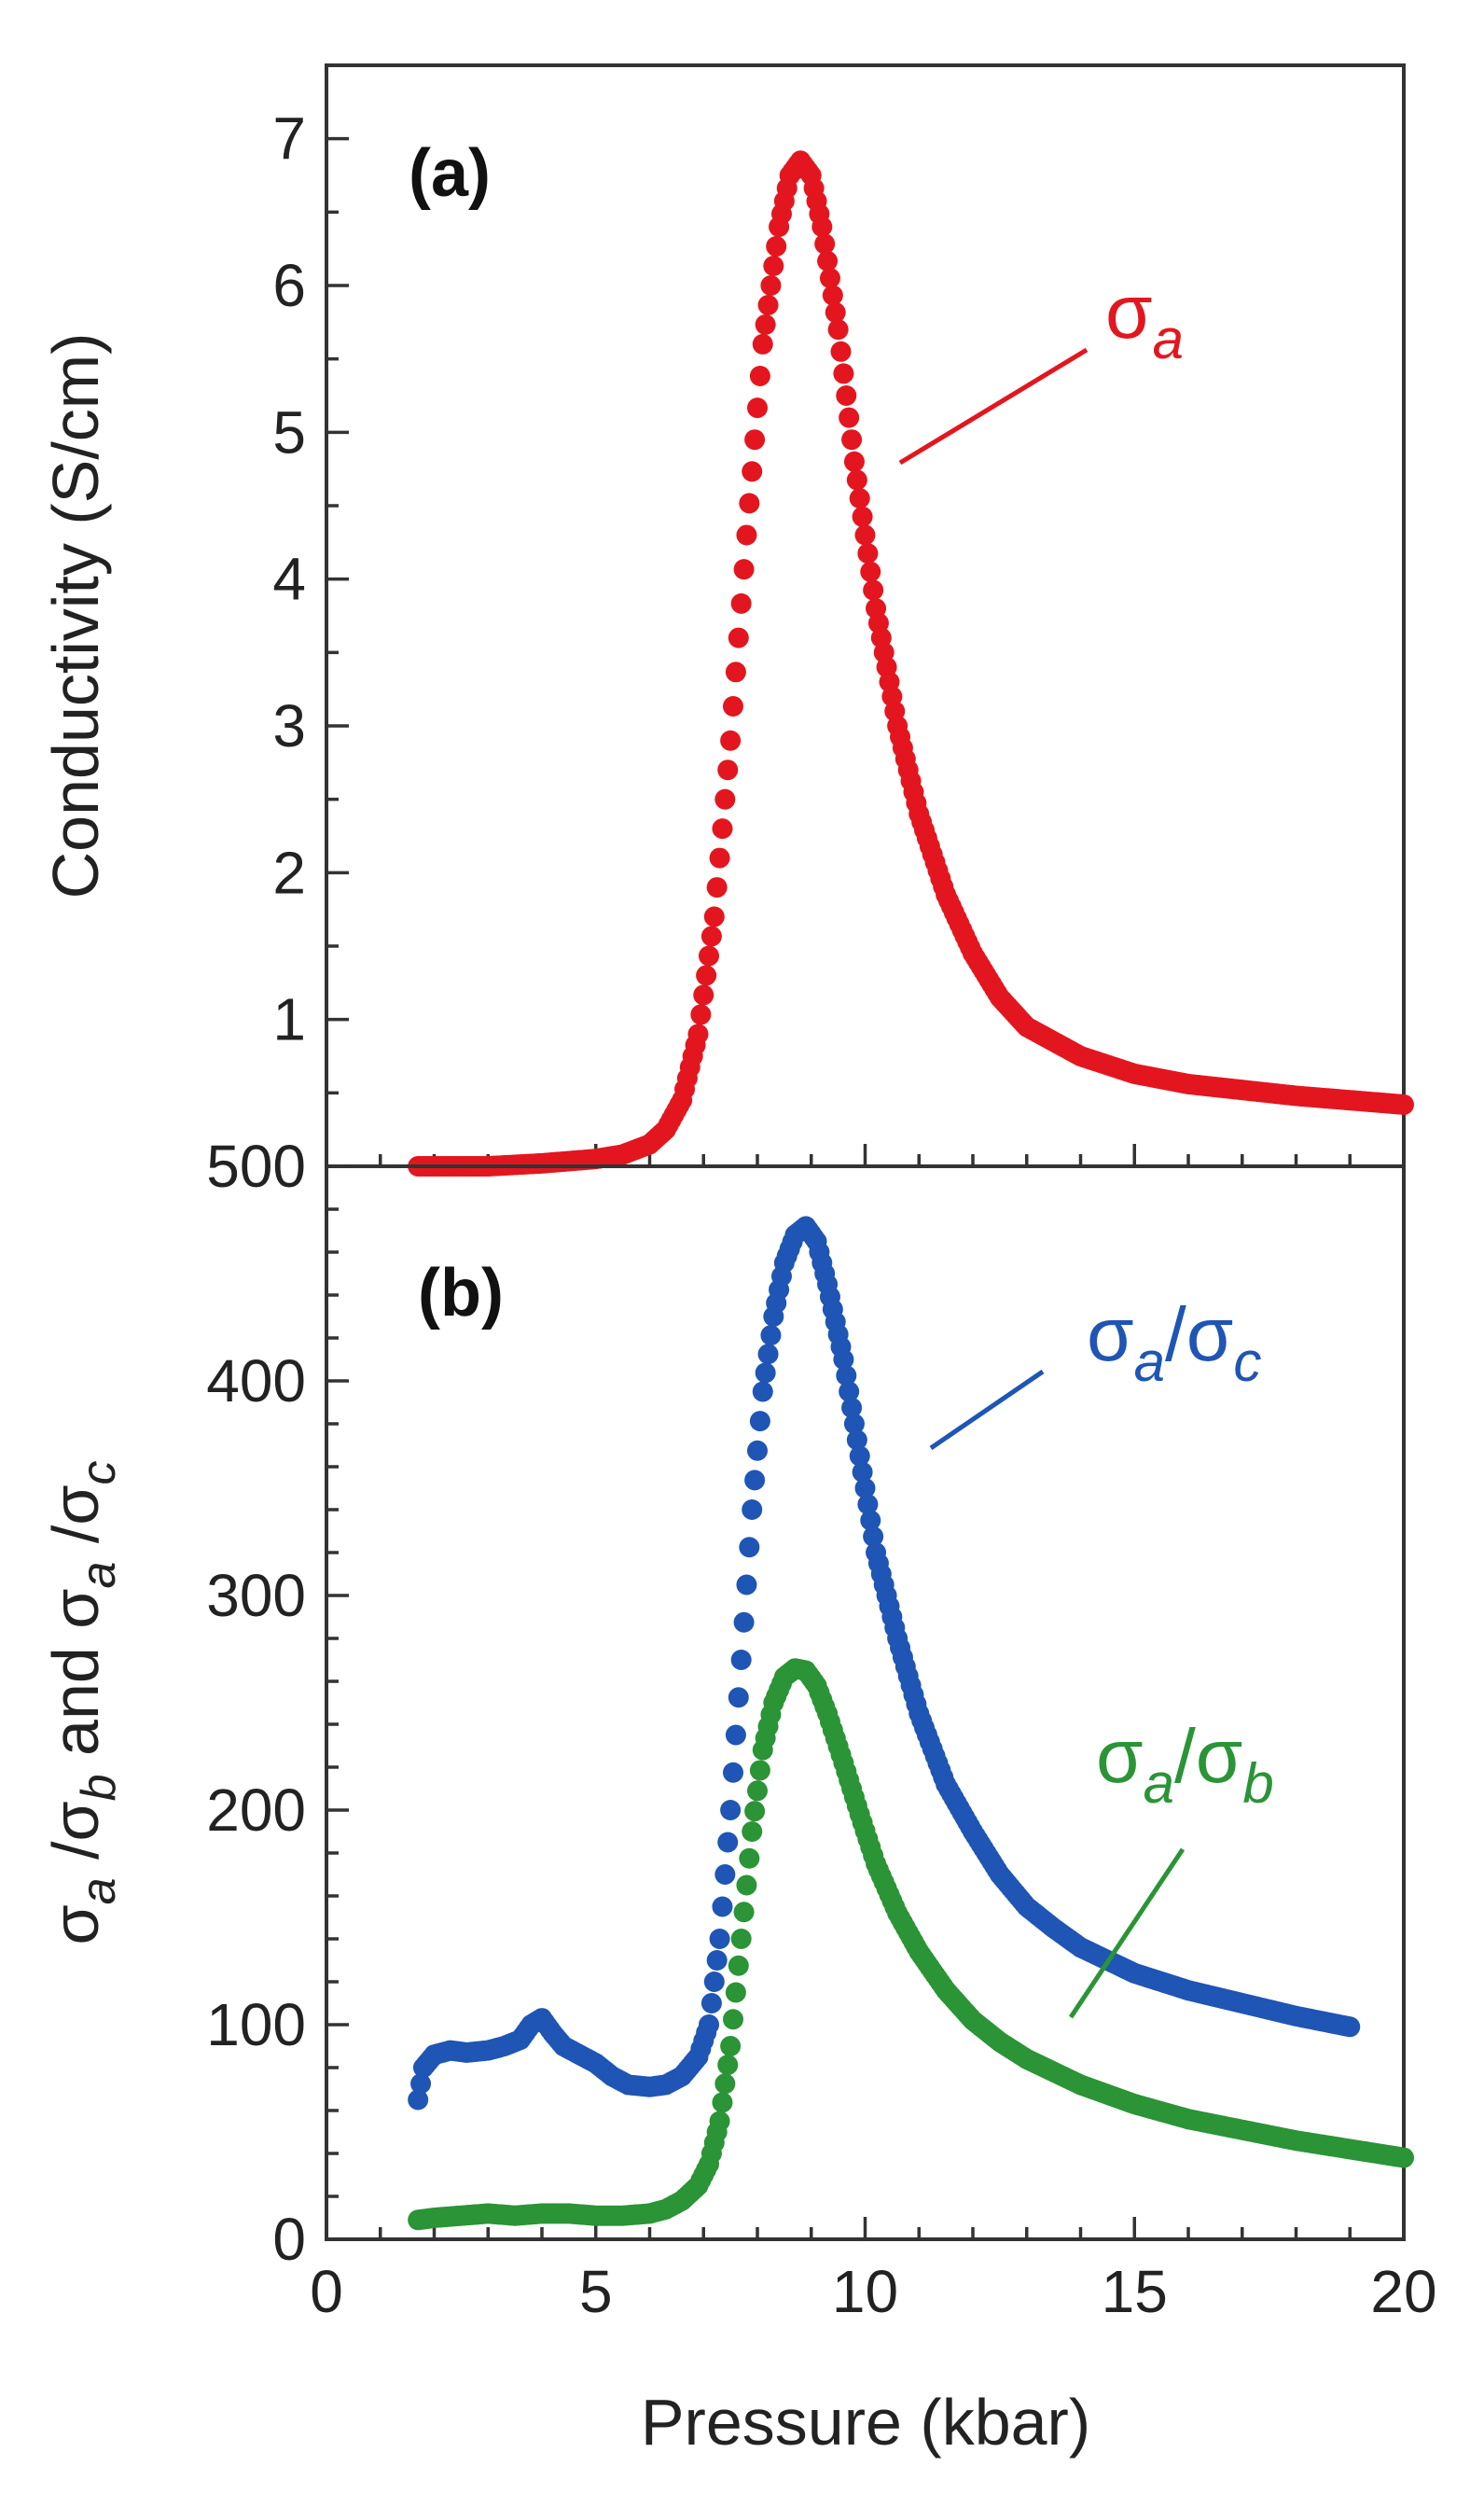  What do you see at coordinates (1144, 320) in the screenshot?
I see `sigma-a-annotation: σa` at bounding box center [1144, 320].